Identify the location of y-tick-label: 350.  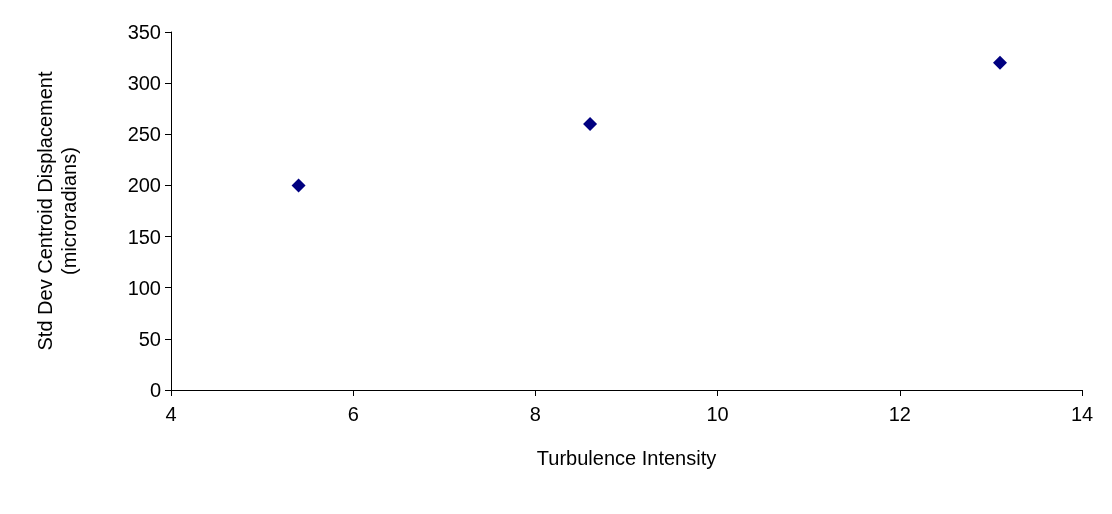
(144, 32).